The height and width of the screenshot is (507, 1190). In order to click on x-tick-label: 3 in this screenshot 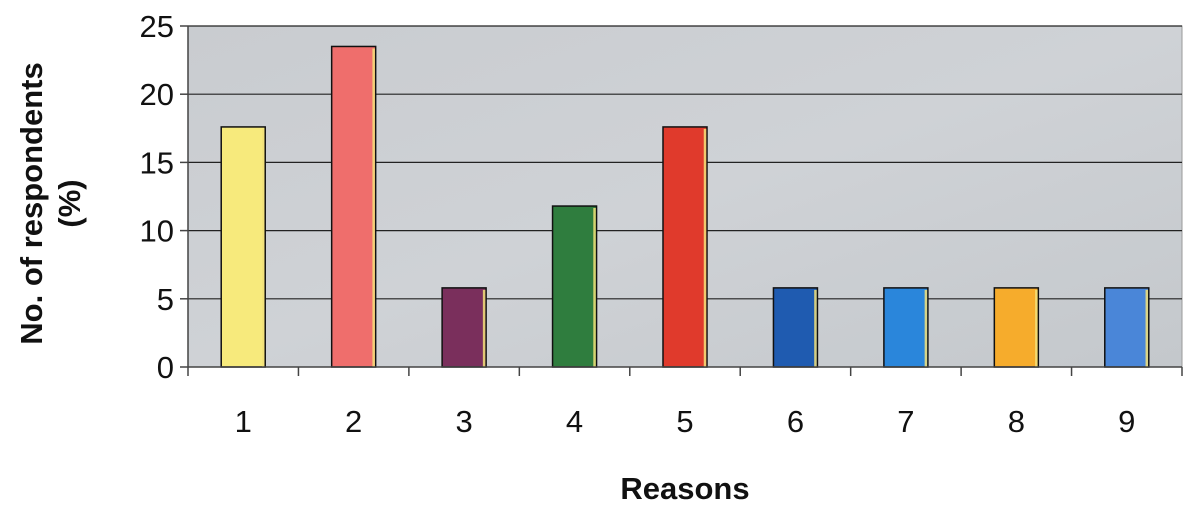, I will do `click(463, 421)`.